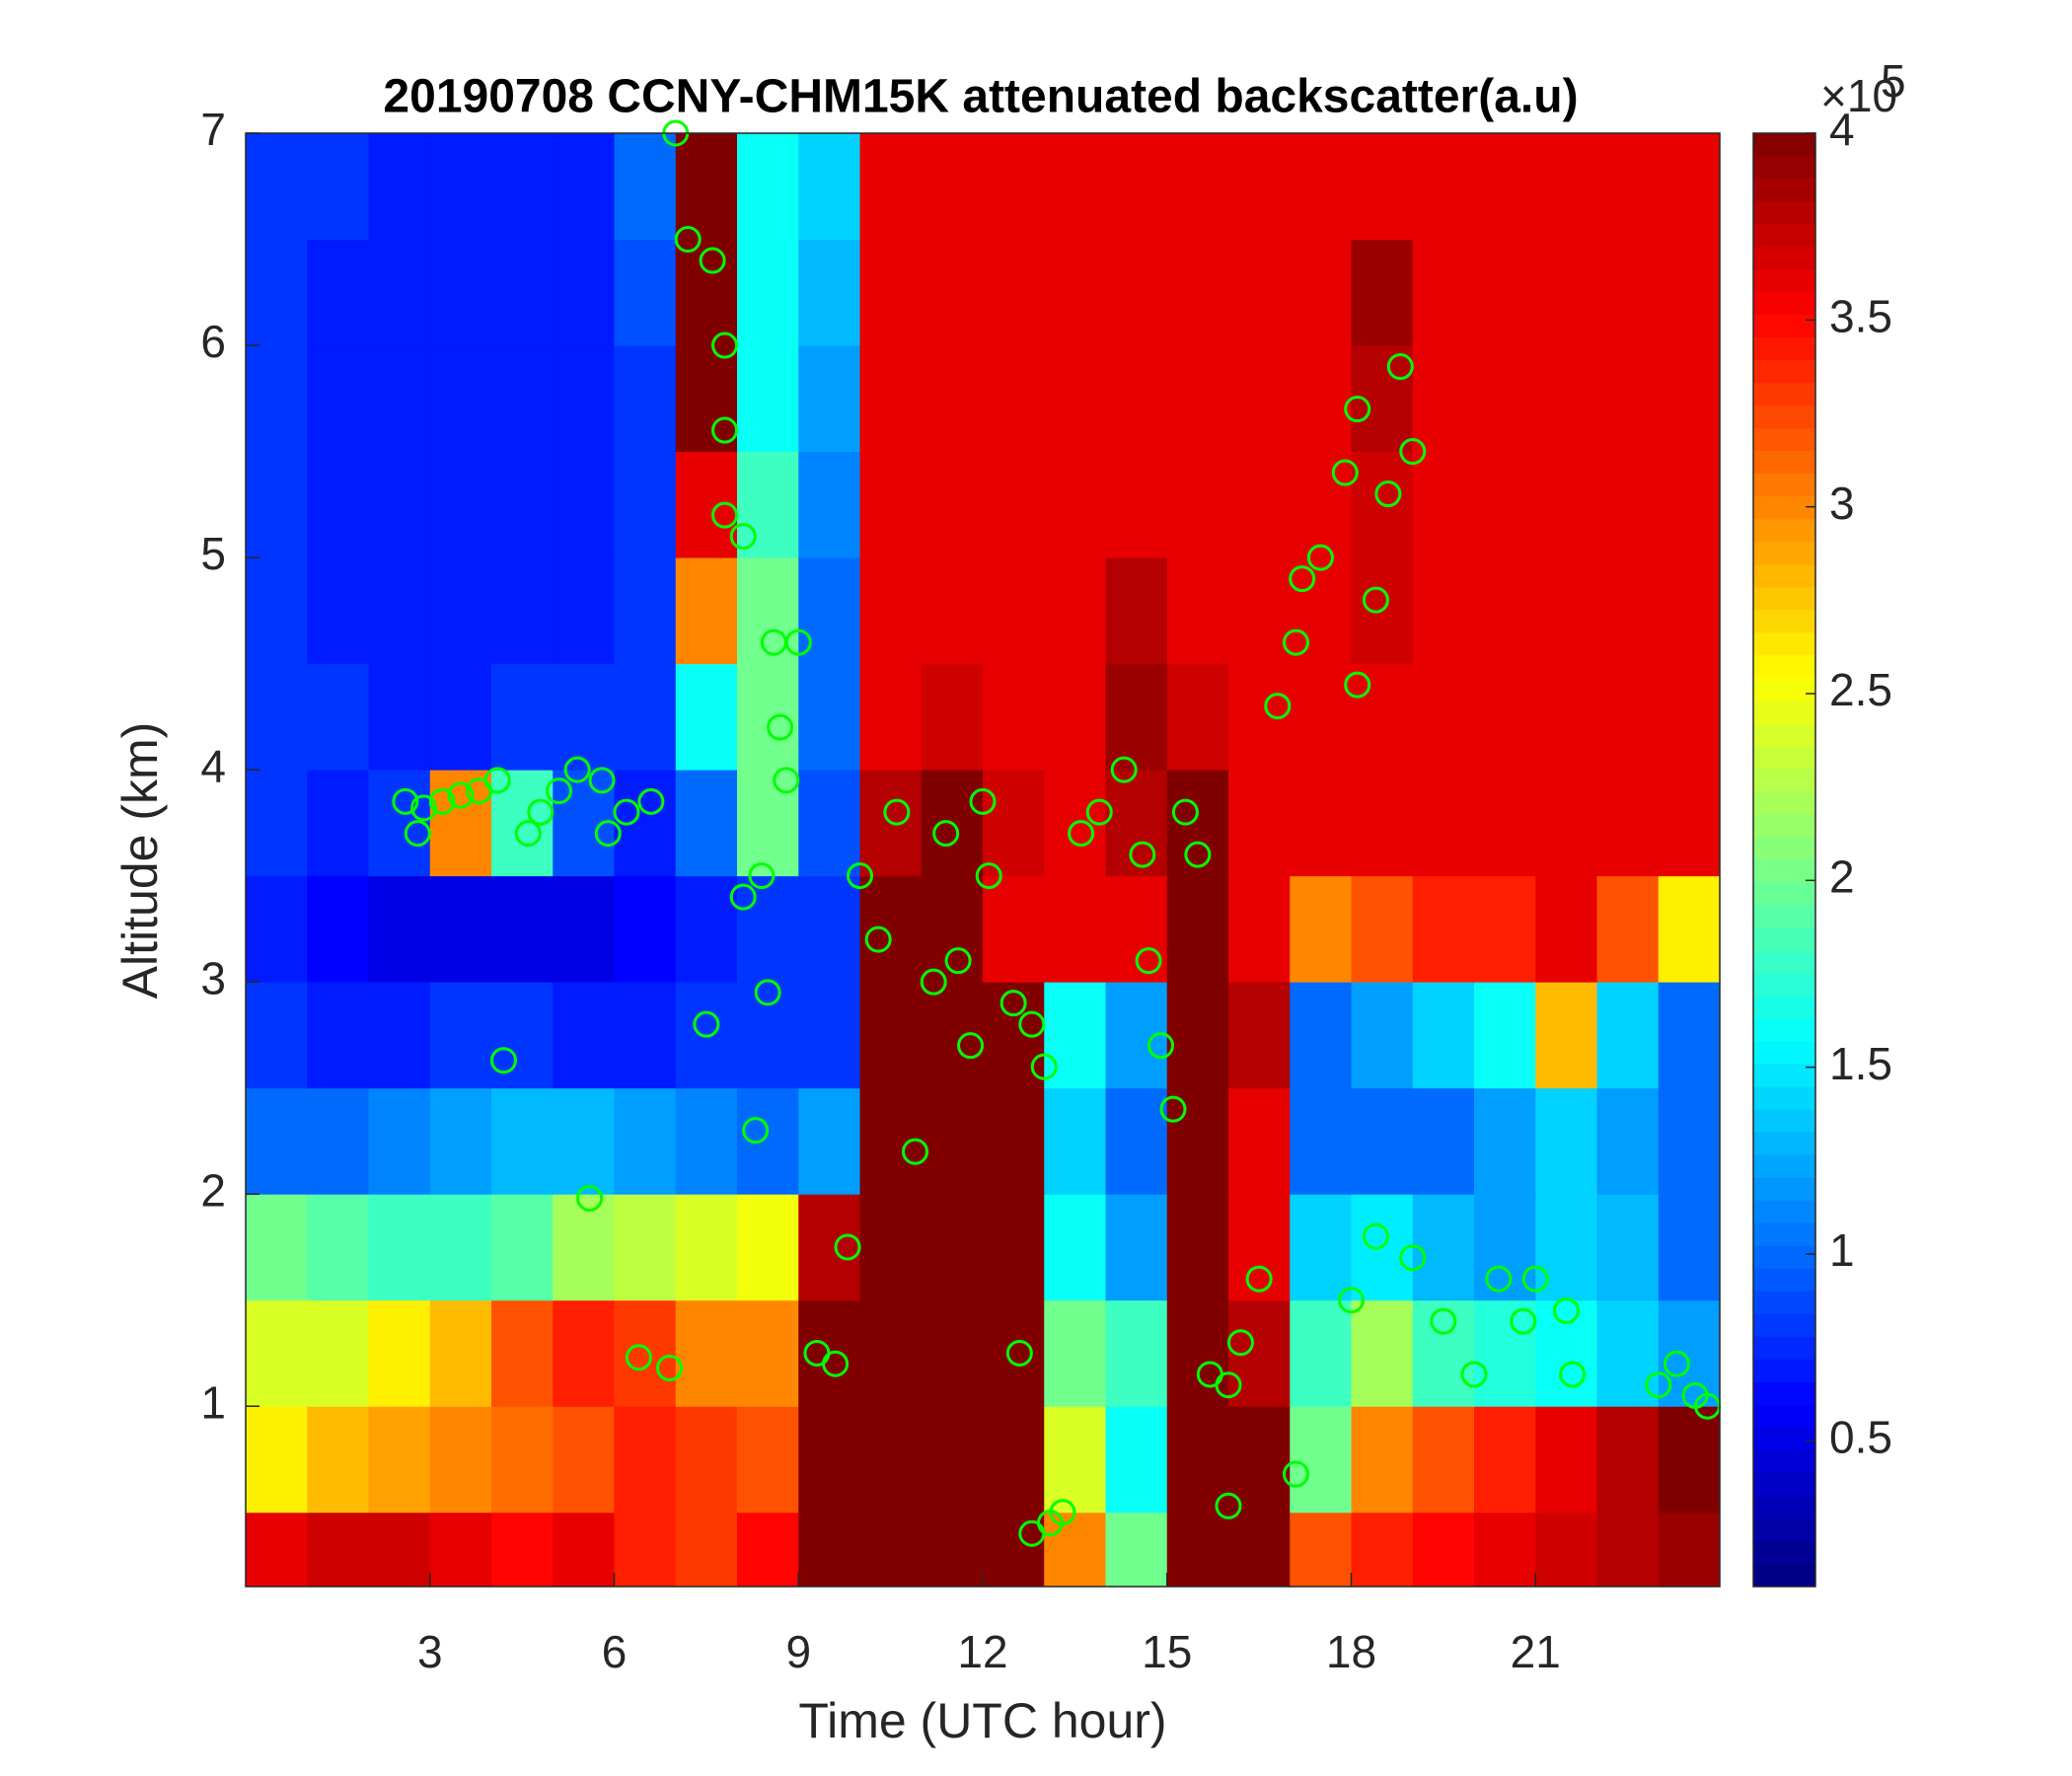 This screenshot has height=1776, width=2072. What do you see at coordinates (213, 1190) in the screenshot?
I see `y-tick-label: 2` at bounding box center [213, 1190].